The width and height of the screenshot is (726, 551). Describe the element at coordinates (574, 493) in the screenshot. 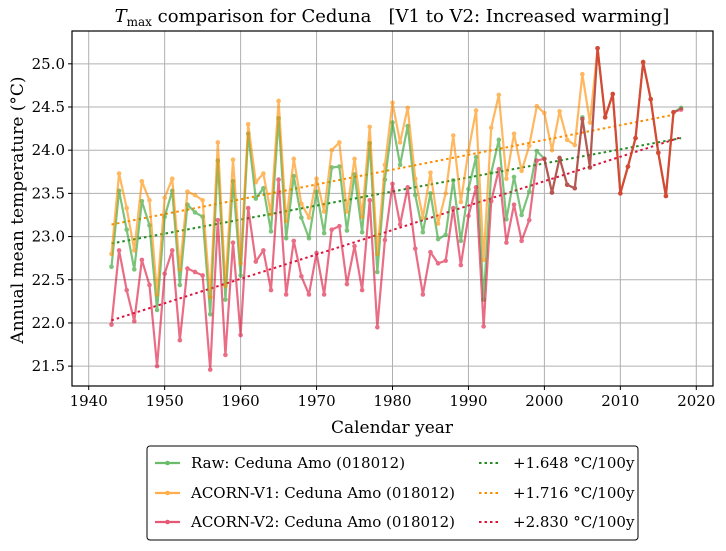

I see `legend-label-trend-1: +1.716 °C/100y` at that location.